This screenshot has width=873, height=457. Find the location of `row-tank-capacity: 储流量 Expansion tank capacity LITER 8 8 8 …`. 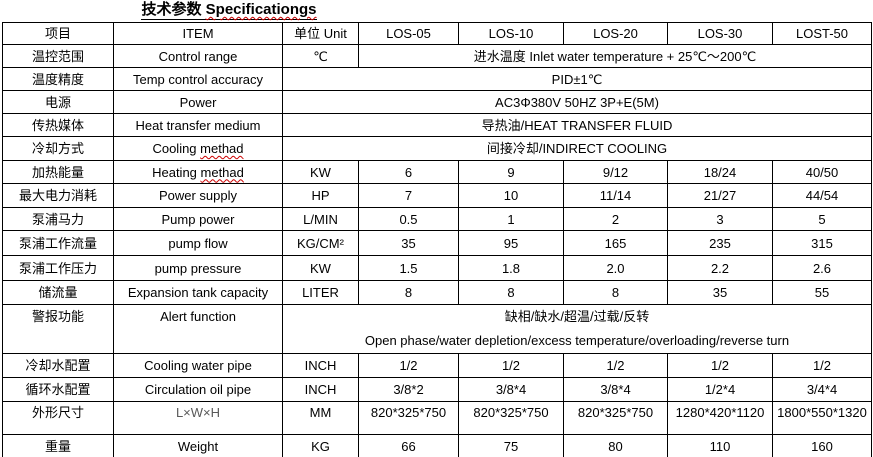

row-tank-capacity: 储流量 Expansion tank capacity LITER 8 8 8 … is located at coordinates (437, 292).